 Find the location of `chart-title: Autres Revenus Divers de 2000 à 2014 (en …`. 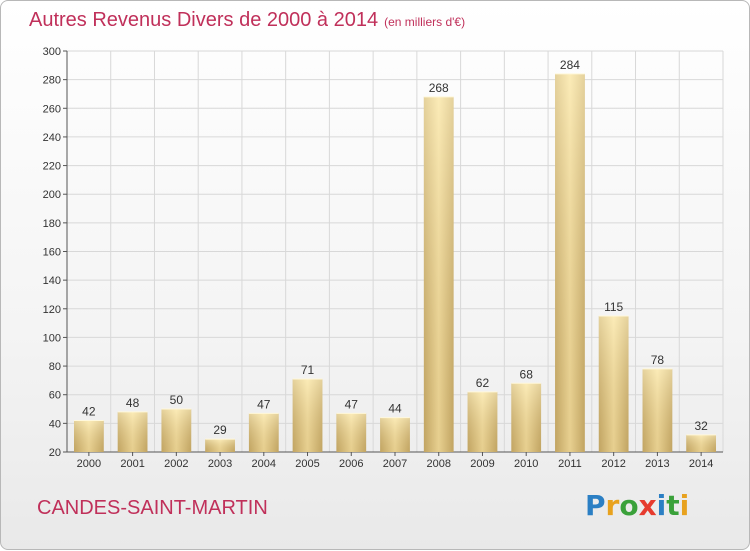

chart-title: Autres Revenus Divers de 2000 à 2014 (en … is located at coordinates (247, 20).